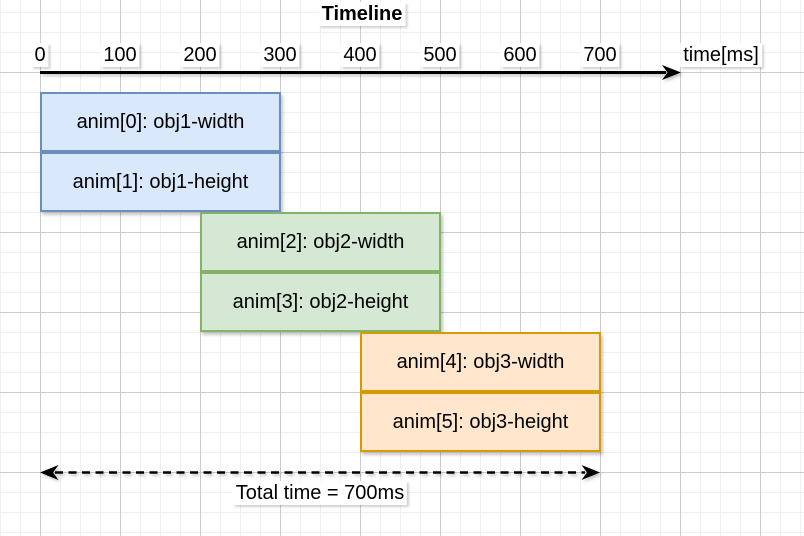  I want to click on axis-tick-label: 200, so click(200, 55).